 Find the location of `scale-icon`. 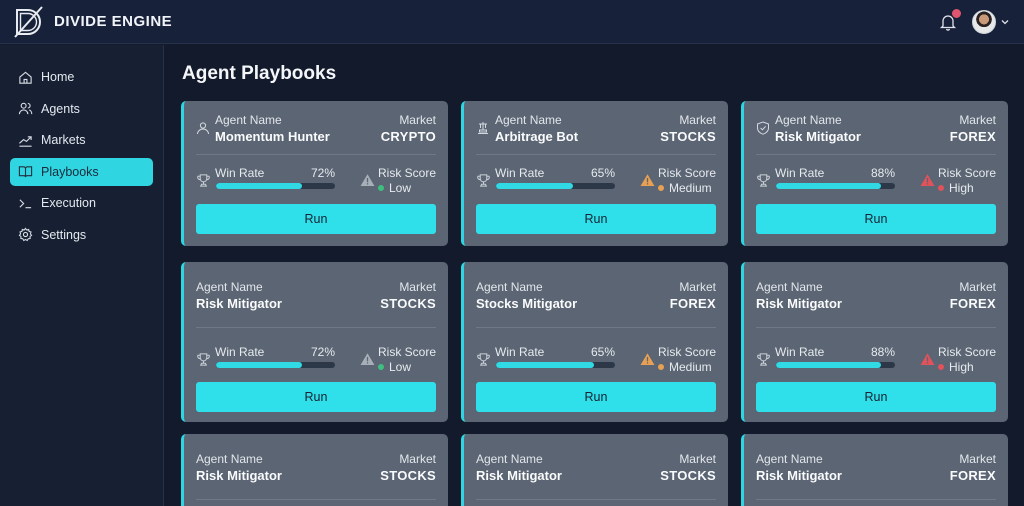

scale-icon is located at coordinates (483, 128).